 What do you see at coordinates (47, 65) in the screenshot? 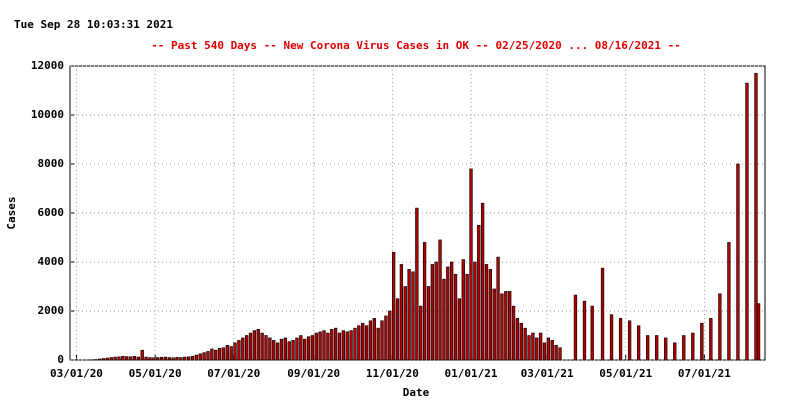
I see `y-tick-label: 12000` at bounding box center [47, 65].